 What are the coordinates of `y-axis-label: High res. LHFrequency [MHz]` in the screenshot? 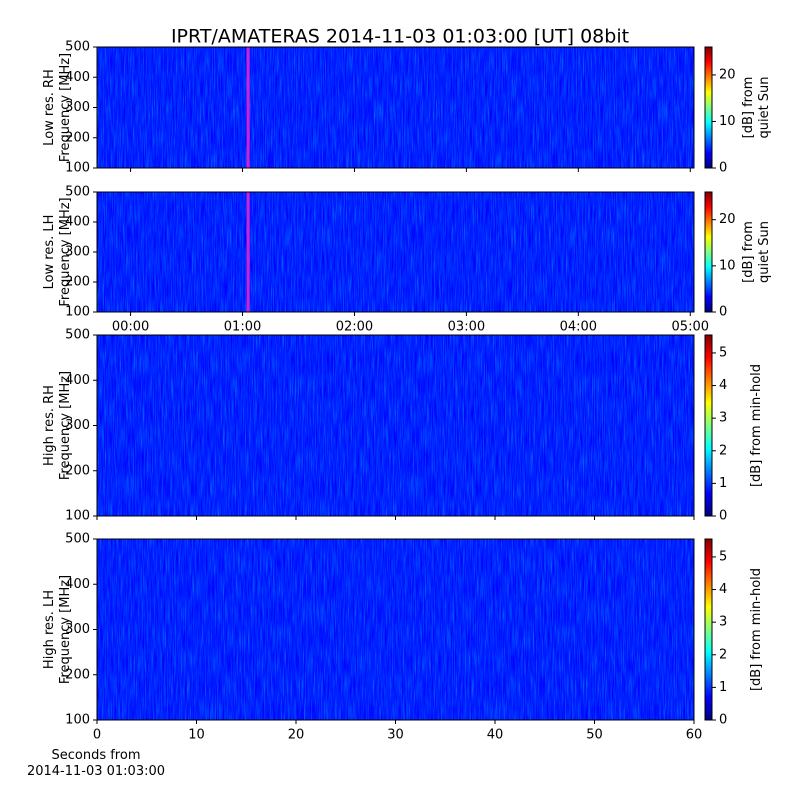 It's located at (57, 629).